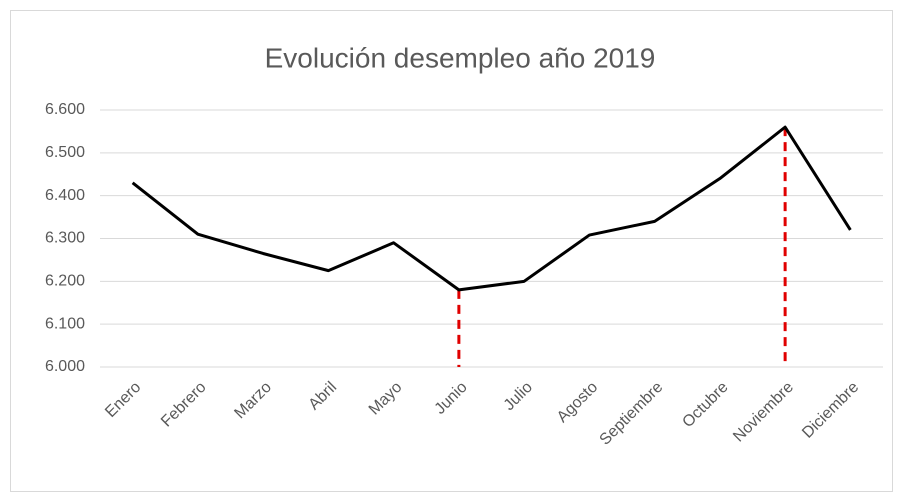 The image size is (897, 496). I want to click on y-tick-label: 6.000, so click(65, 366).